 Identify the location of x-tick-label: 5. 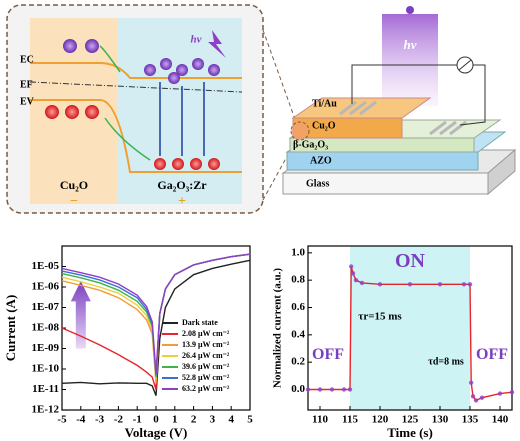
(250, 420).